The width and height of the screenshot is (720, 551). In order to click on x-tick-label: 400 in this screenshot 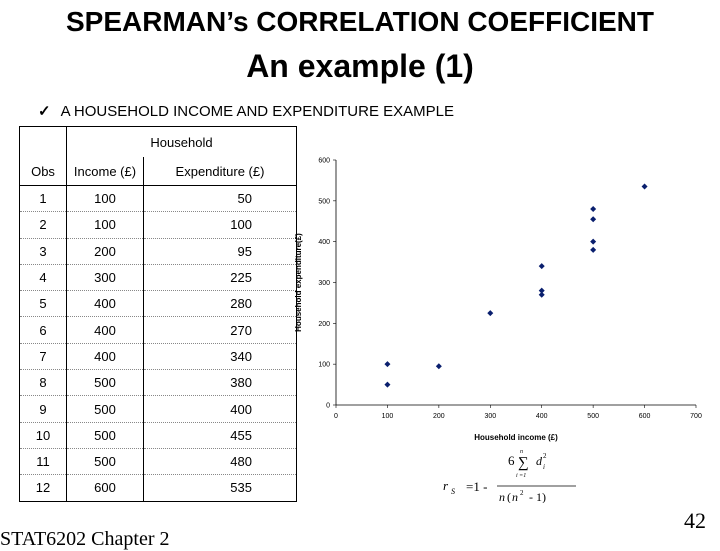, I will do `click(542, 416)`.